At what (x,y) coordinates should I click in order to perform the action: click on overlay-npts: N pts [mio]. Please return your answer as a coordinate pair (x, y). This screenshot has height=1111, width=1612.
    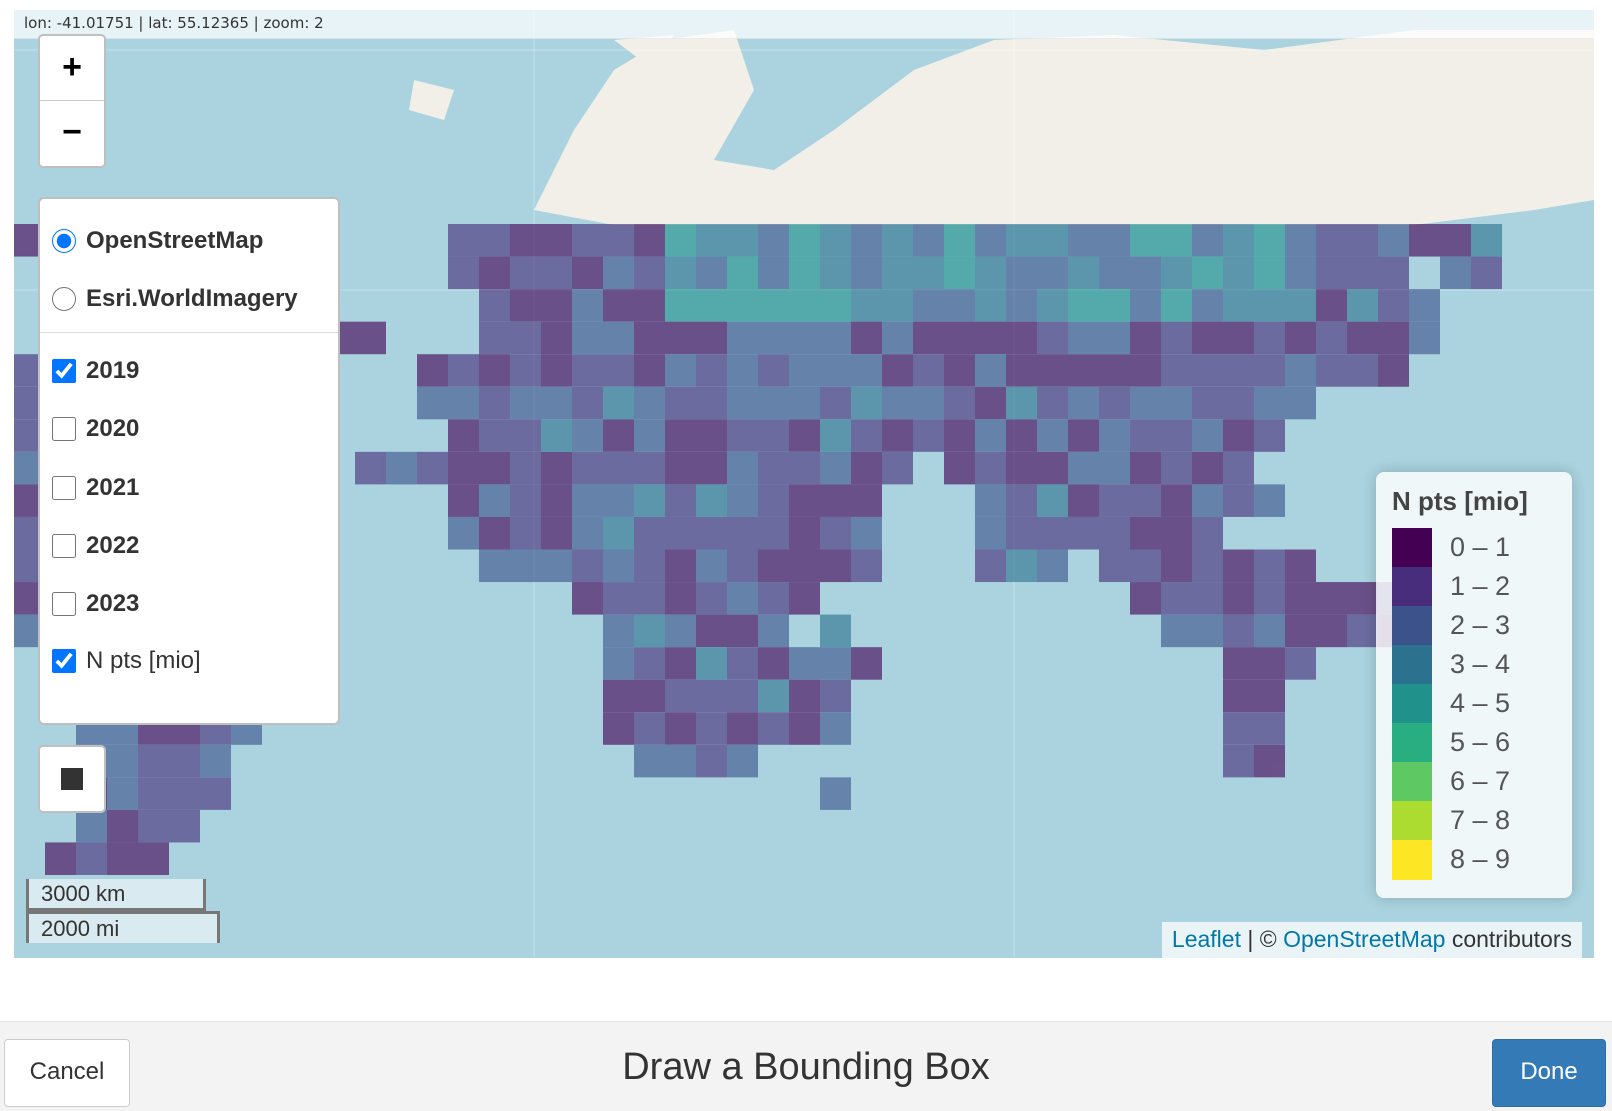
    Looking at the image, I should click on (126, 661).